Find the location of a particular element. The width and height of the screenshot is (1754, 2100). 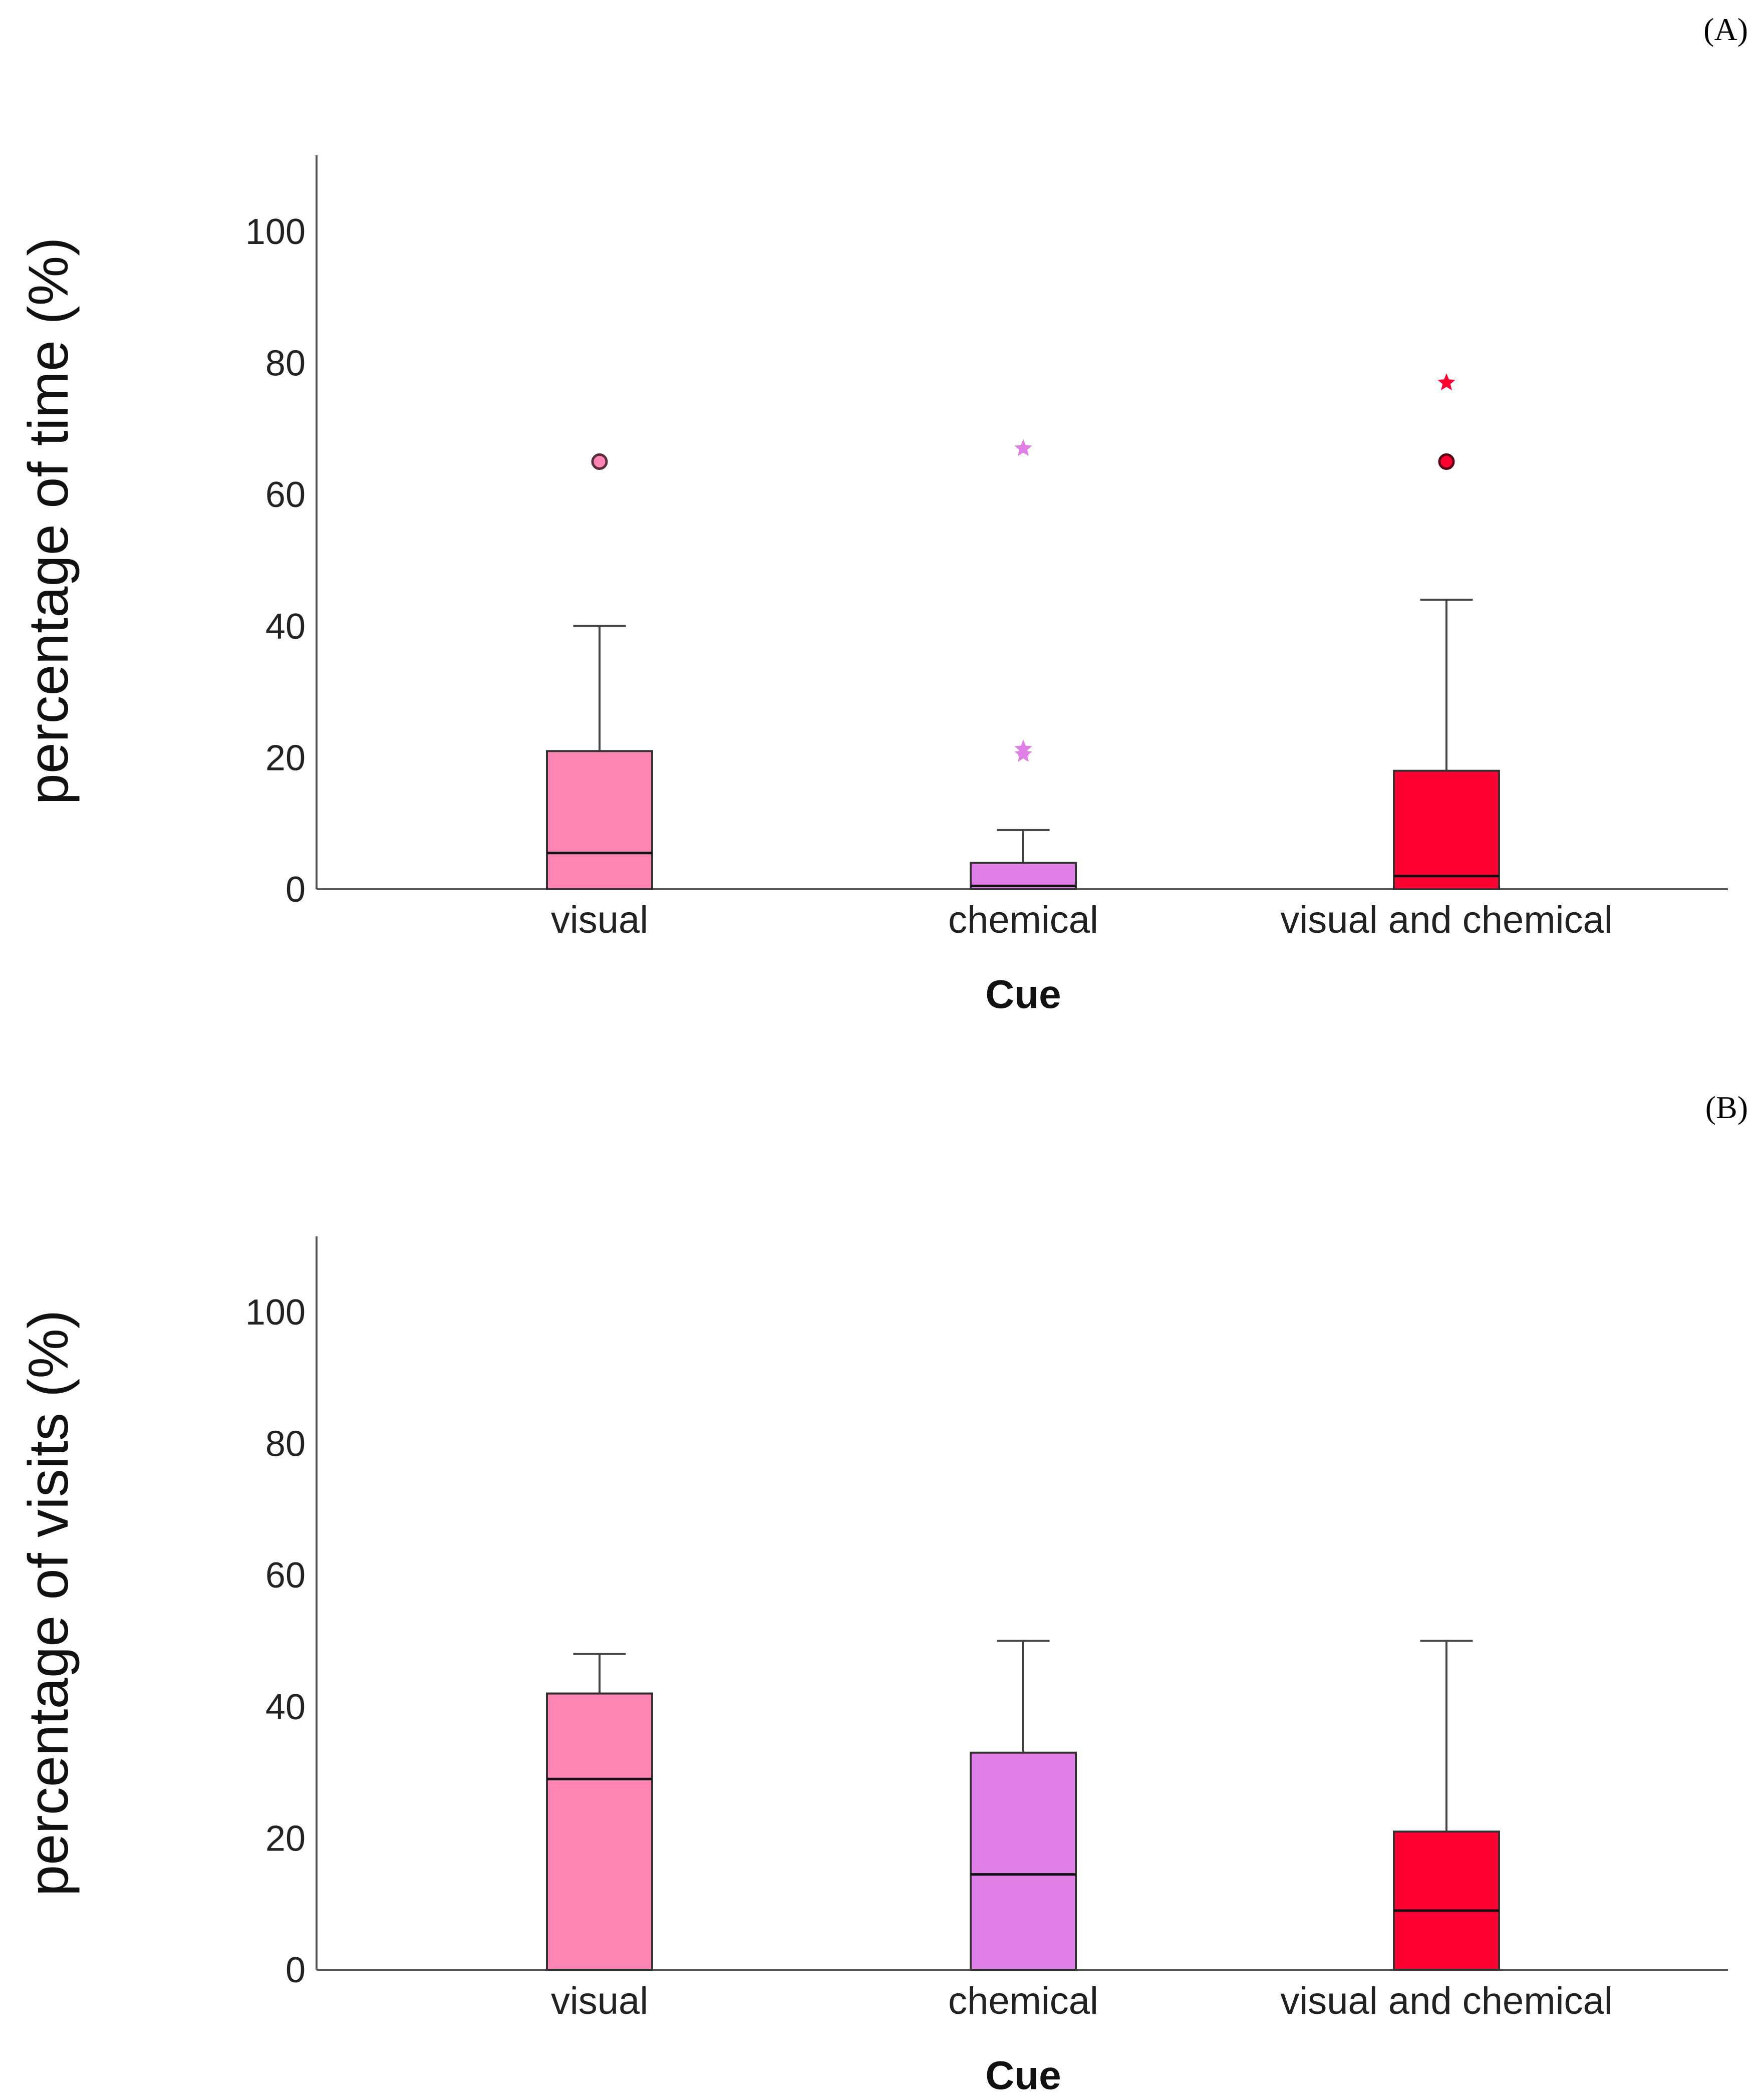

panel-label: (A) is located at coordinates (1725, 30).